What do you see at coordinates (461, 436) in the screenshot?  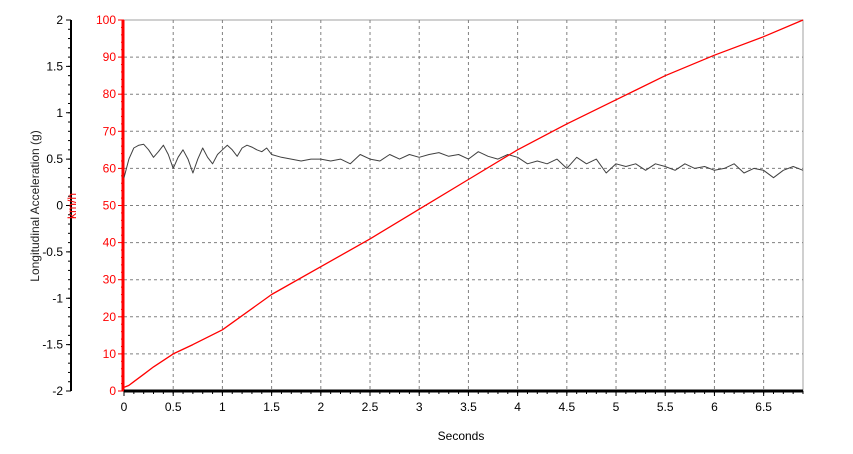 I see `x-axis-title: Seconds` at bounding box center [461, 436].